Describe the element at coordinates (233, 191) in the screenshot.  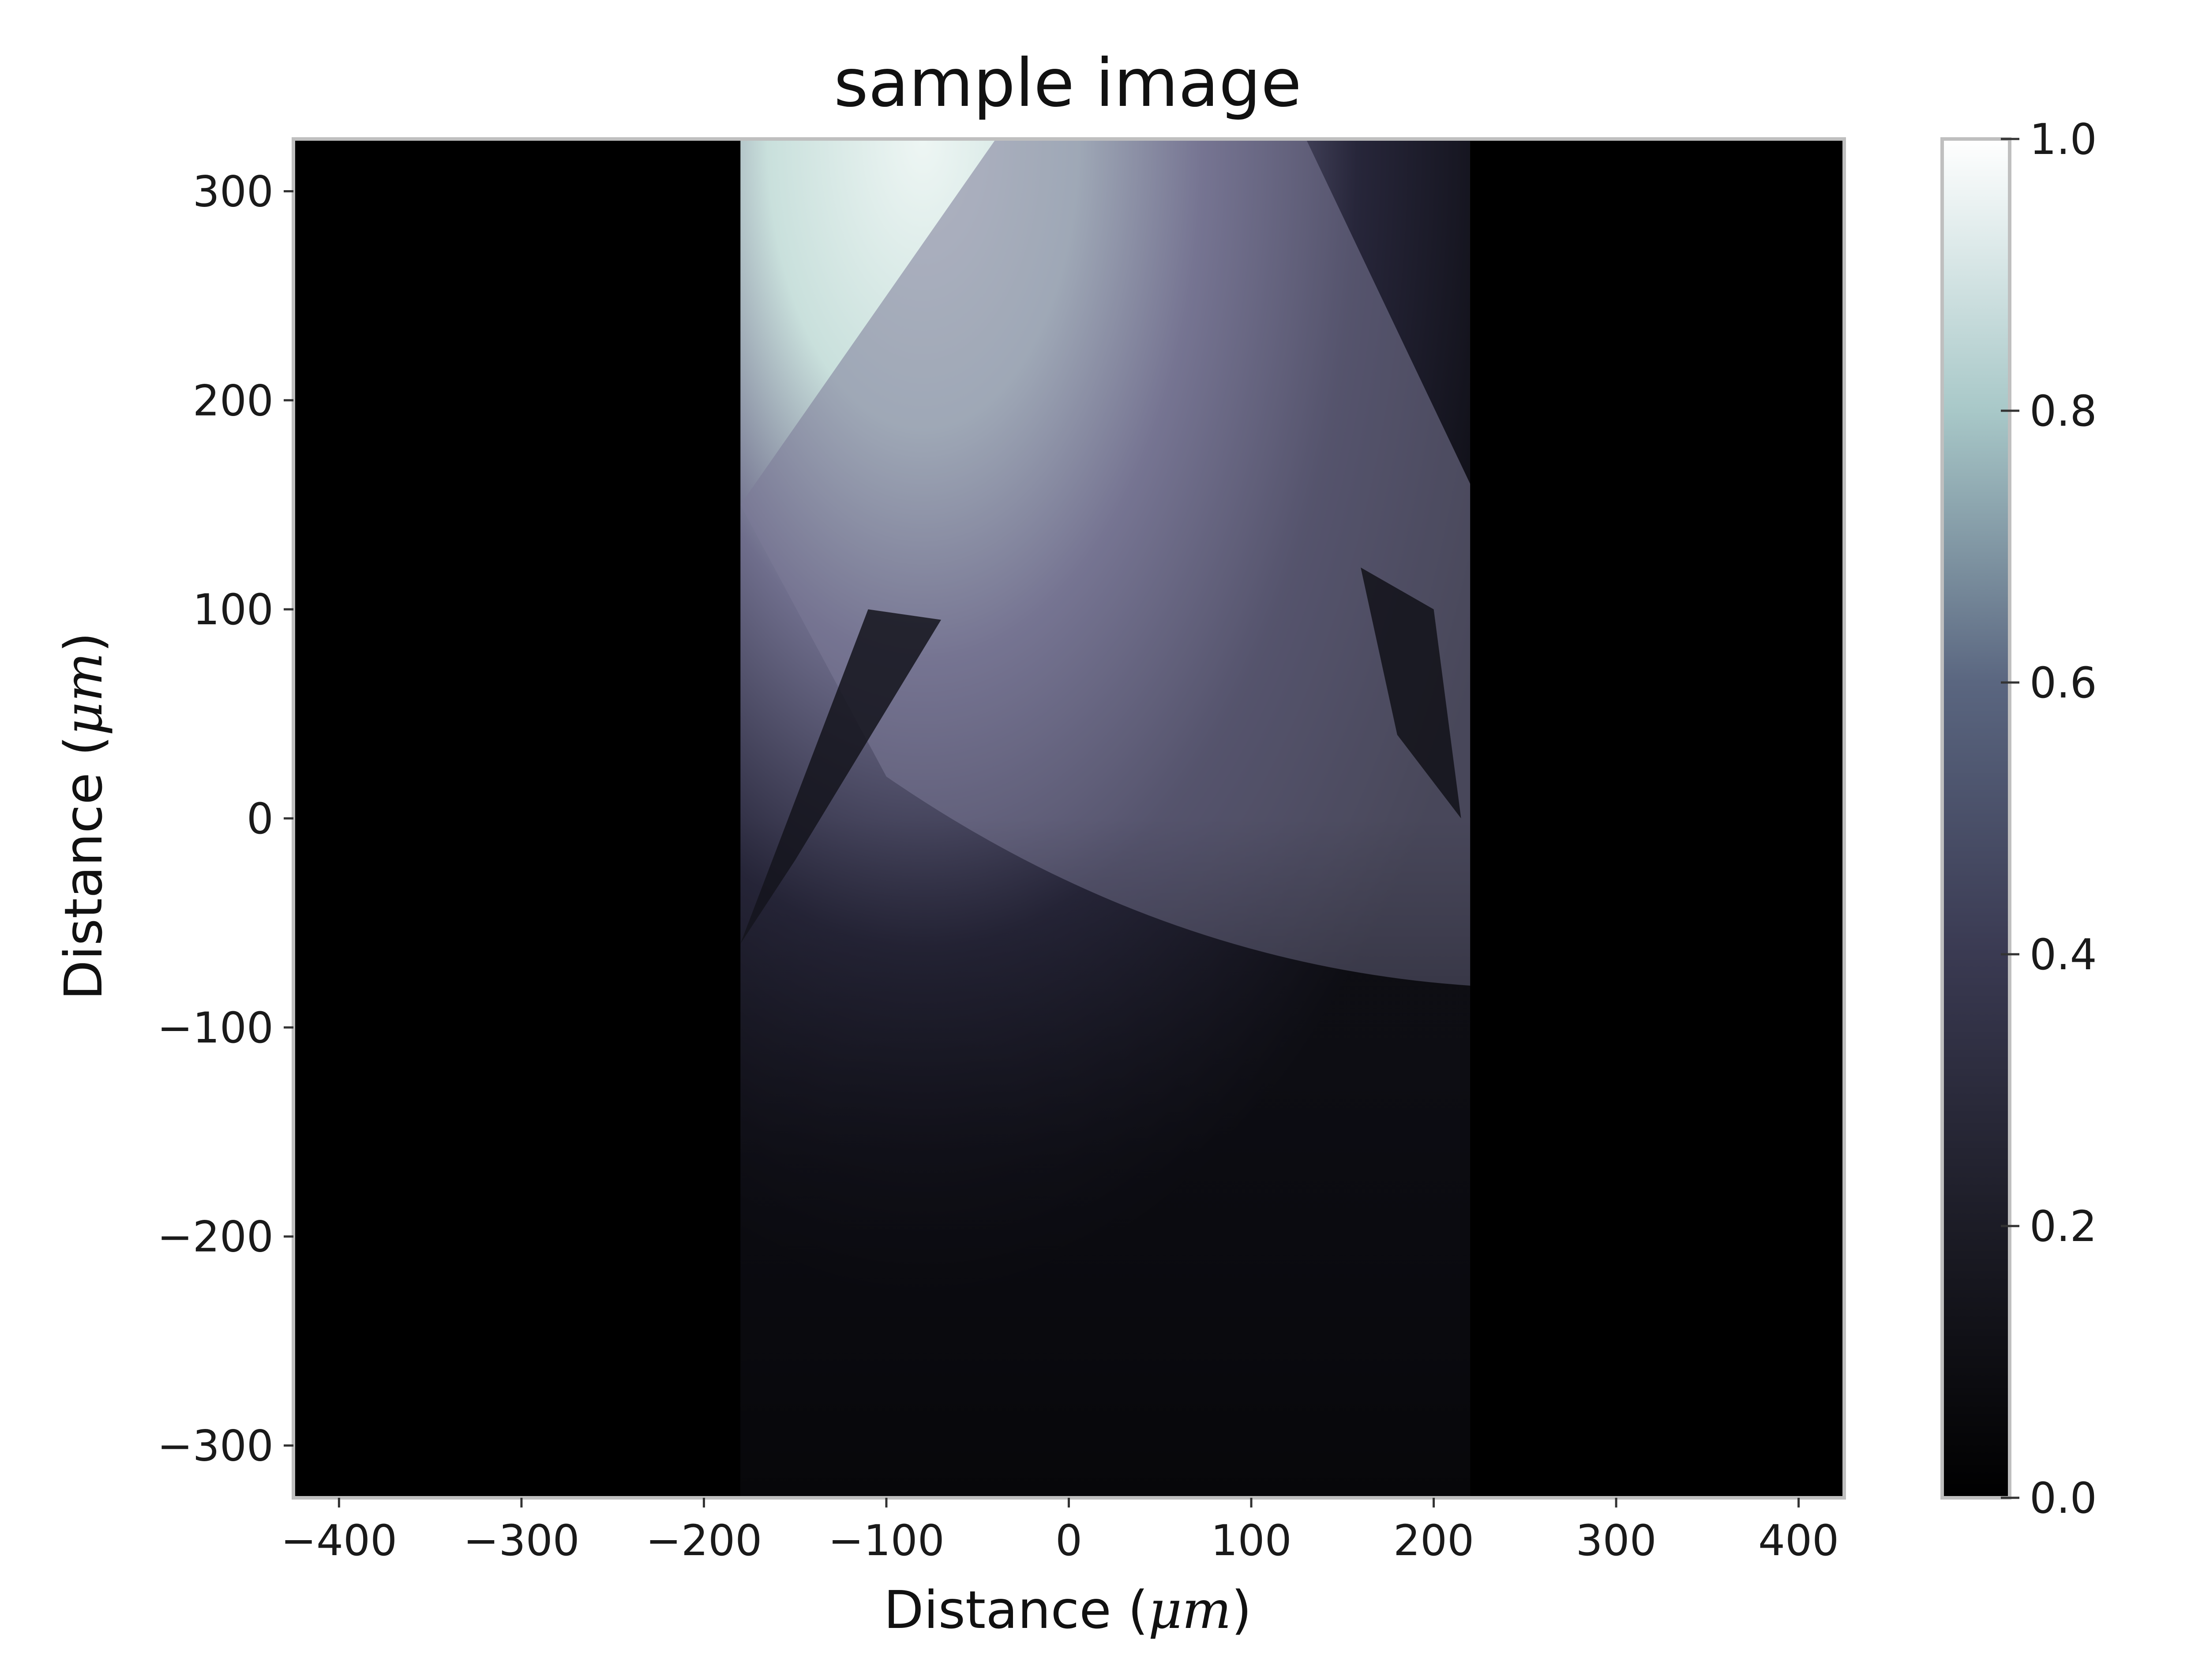
I see `y-tick-label: 300` at that location.